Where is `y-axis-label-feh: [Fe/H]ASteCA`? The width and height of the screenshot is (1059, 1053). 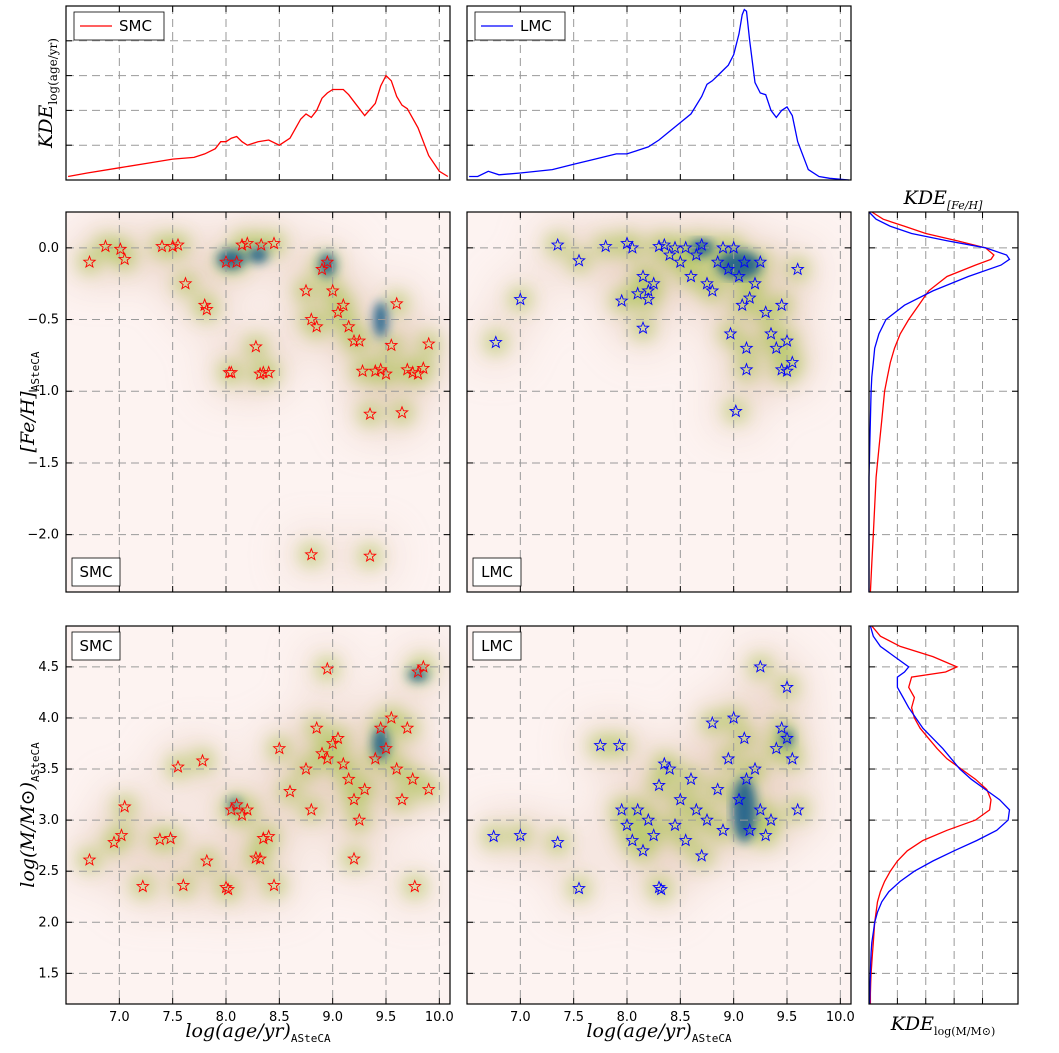 y-axis-label-feh: [Fe/H]ASteCA is located at coordinates (29, 401).